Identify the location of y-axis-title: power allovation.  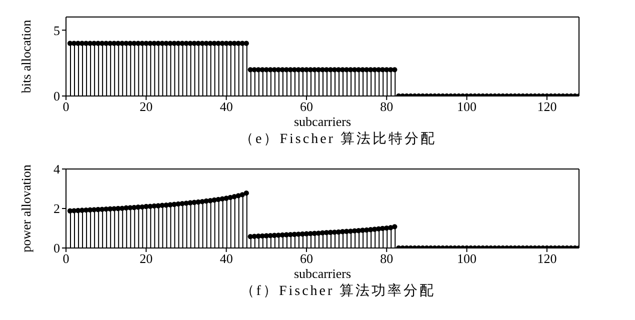
(26, 208).